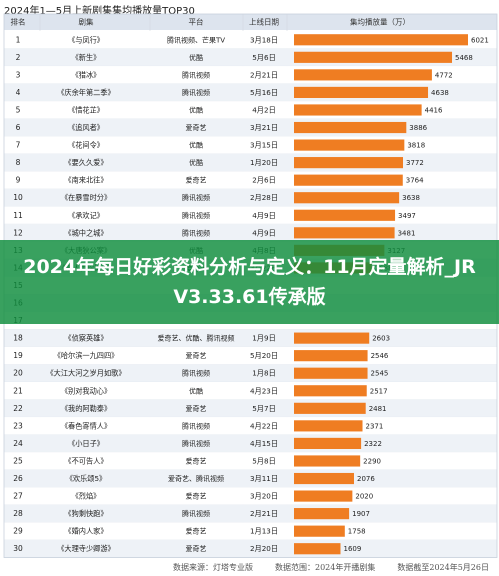  Describe the element at coordinates (264, 232) in the screenshot. I see `date-label: 4月9日` at that location.